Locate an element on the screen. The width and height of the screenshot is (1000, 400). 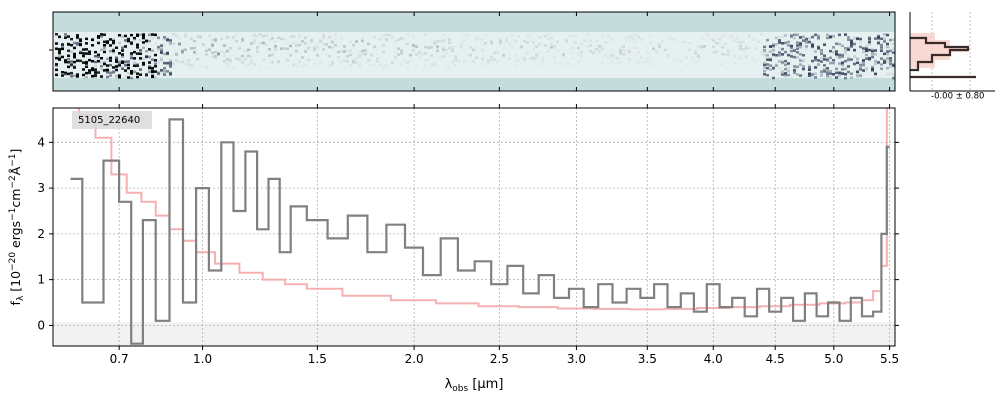
x-tick-label: 2.0 is located at coordinates (414, 359).